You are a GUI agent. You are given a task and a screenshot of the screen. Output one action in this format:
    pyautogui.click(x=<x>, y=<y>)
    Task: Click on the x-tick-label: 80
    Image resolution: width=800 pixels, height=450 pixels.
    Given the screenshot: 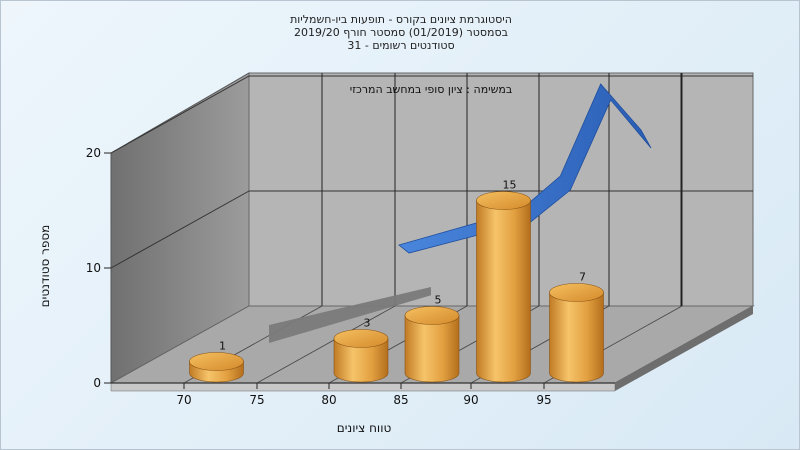 What is the action you would take?
    pyautogui.click(x=328, y=400)
    